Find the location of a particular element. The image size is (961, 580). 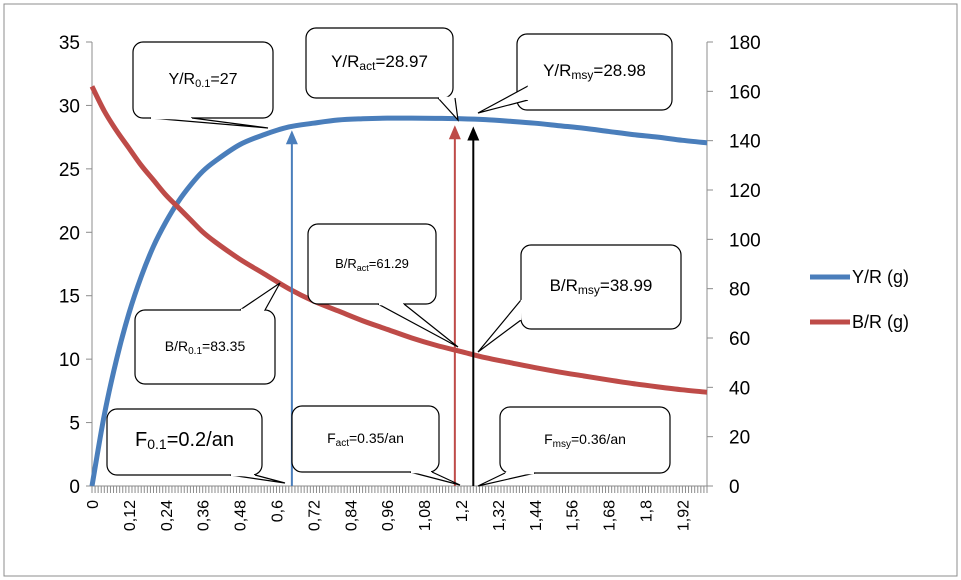

x-tick-label: 1,2 is located at coordinates (462, 511).